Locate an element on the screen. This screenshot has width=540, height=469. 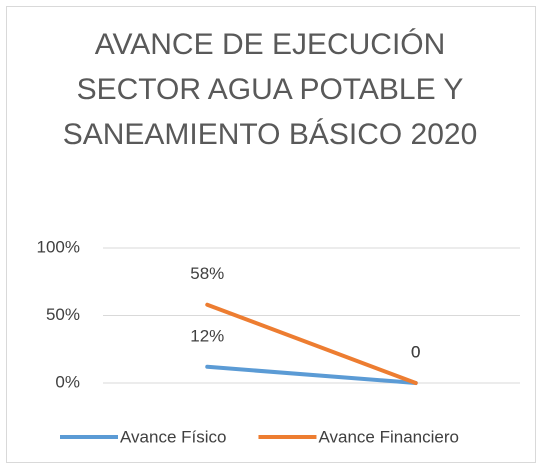
legend-label: Avance Físico is located at coordinates (173, 436).